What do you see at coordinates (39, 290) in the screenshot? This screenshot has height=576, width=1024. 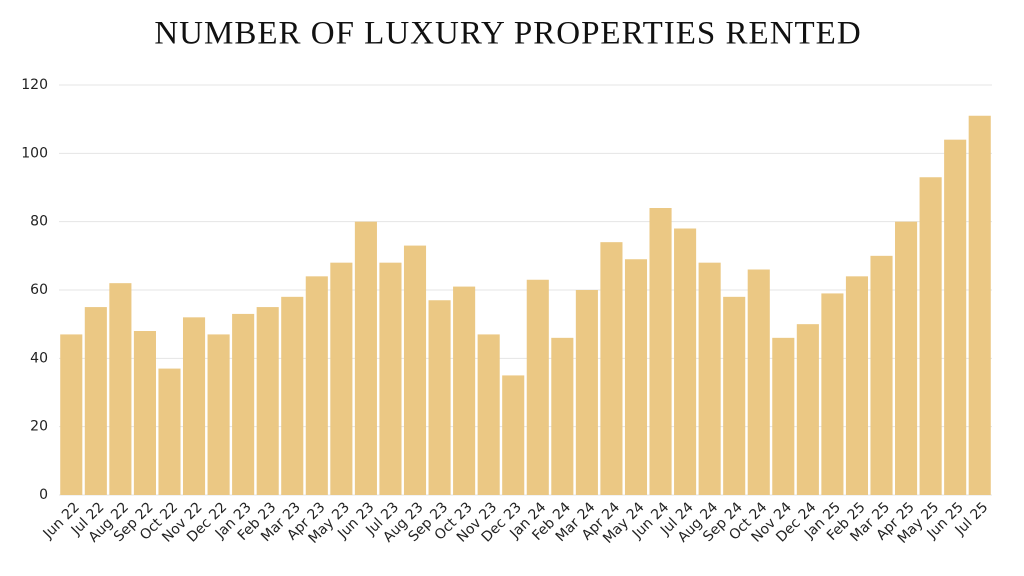 I see `y-tick-label: 60` at bounding box center [39, 290].